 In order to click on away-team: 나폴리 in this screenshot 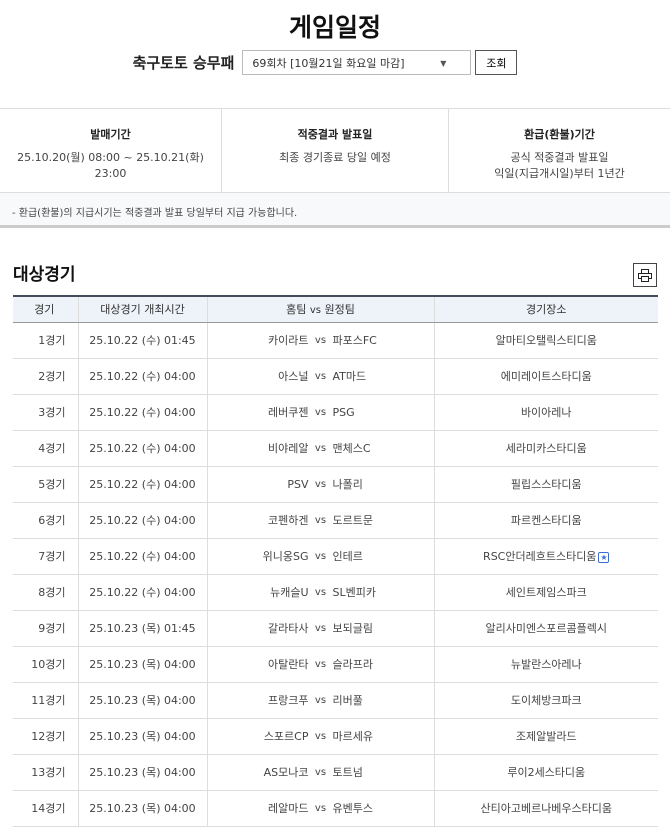, I will do `click(347, 484)`.